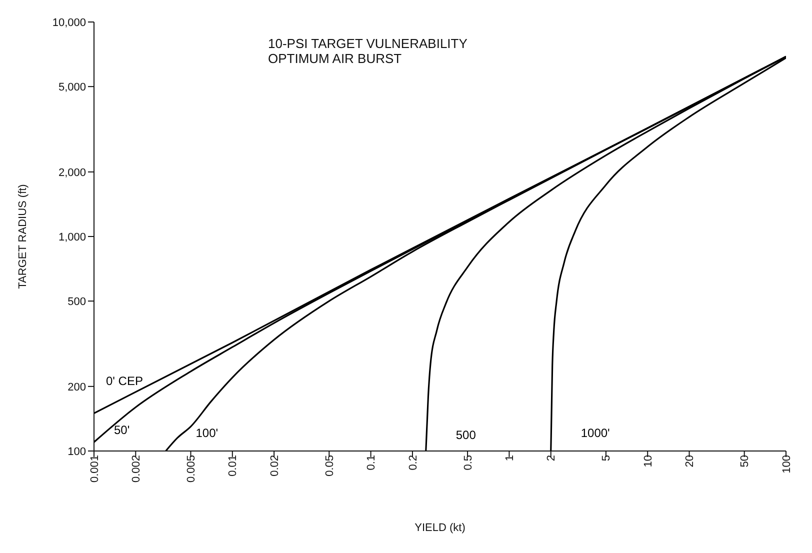 This screenshot has height=553, width=812. Describe the element at coordinates (466, 435) in the screenshot. I see `text: 500` at that location.